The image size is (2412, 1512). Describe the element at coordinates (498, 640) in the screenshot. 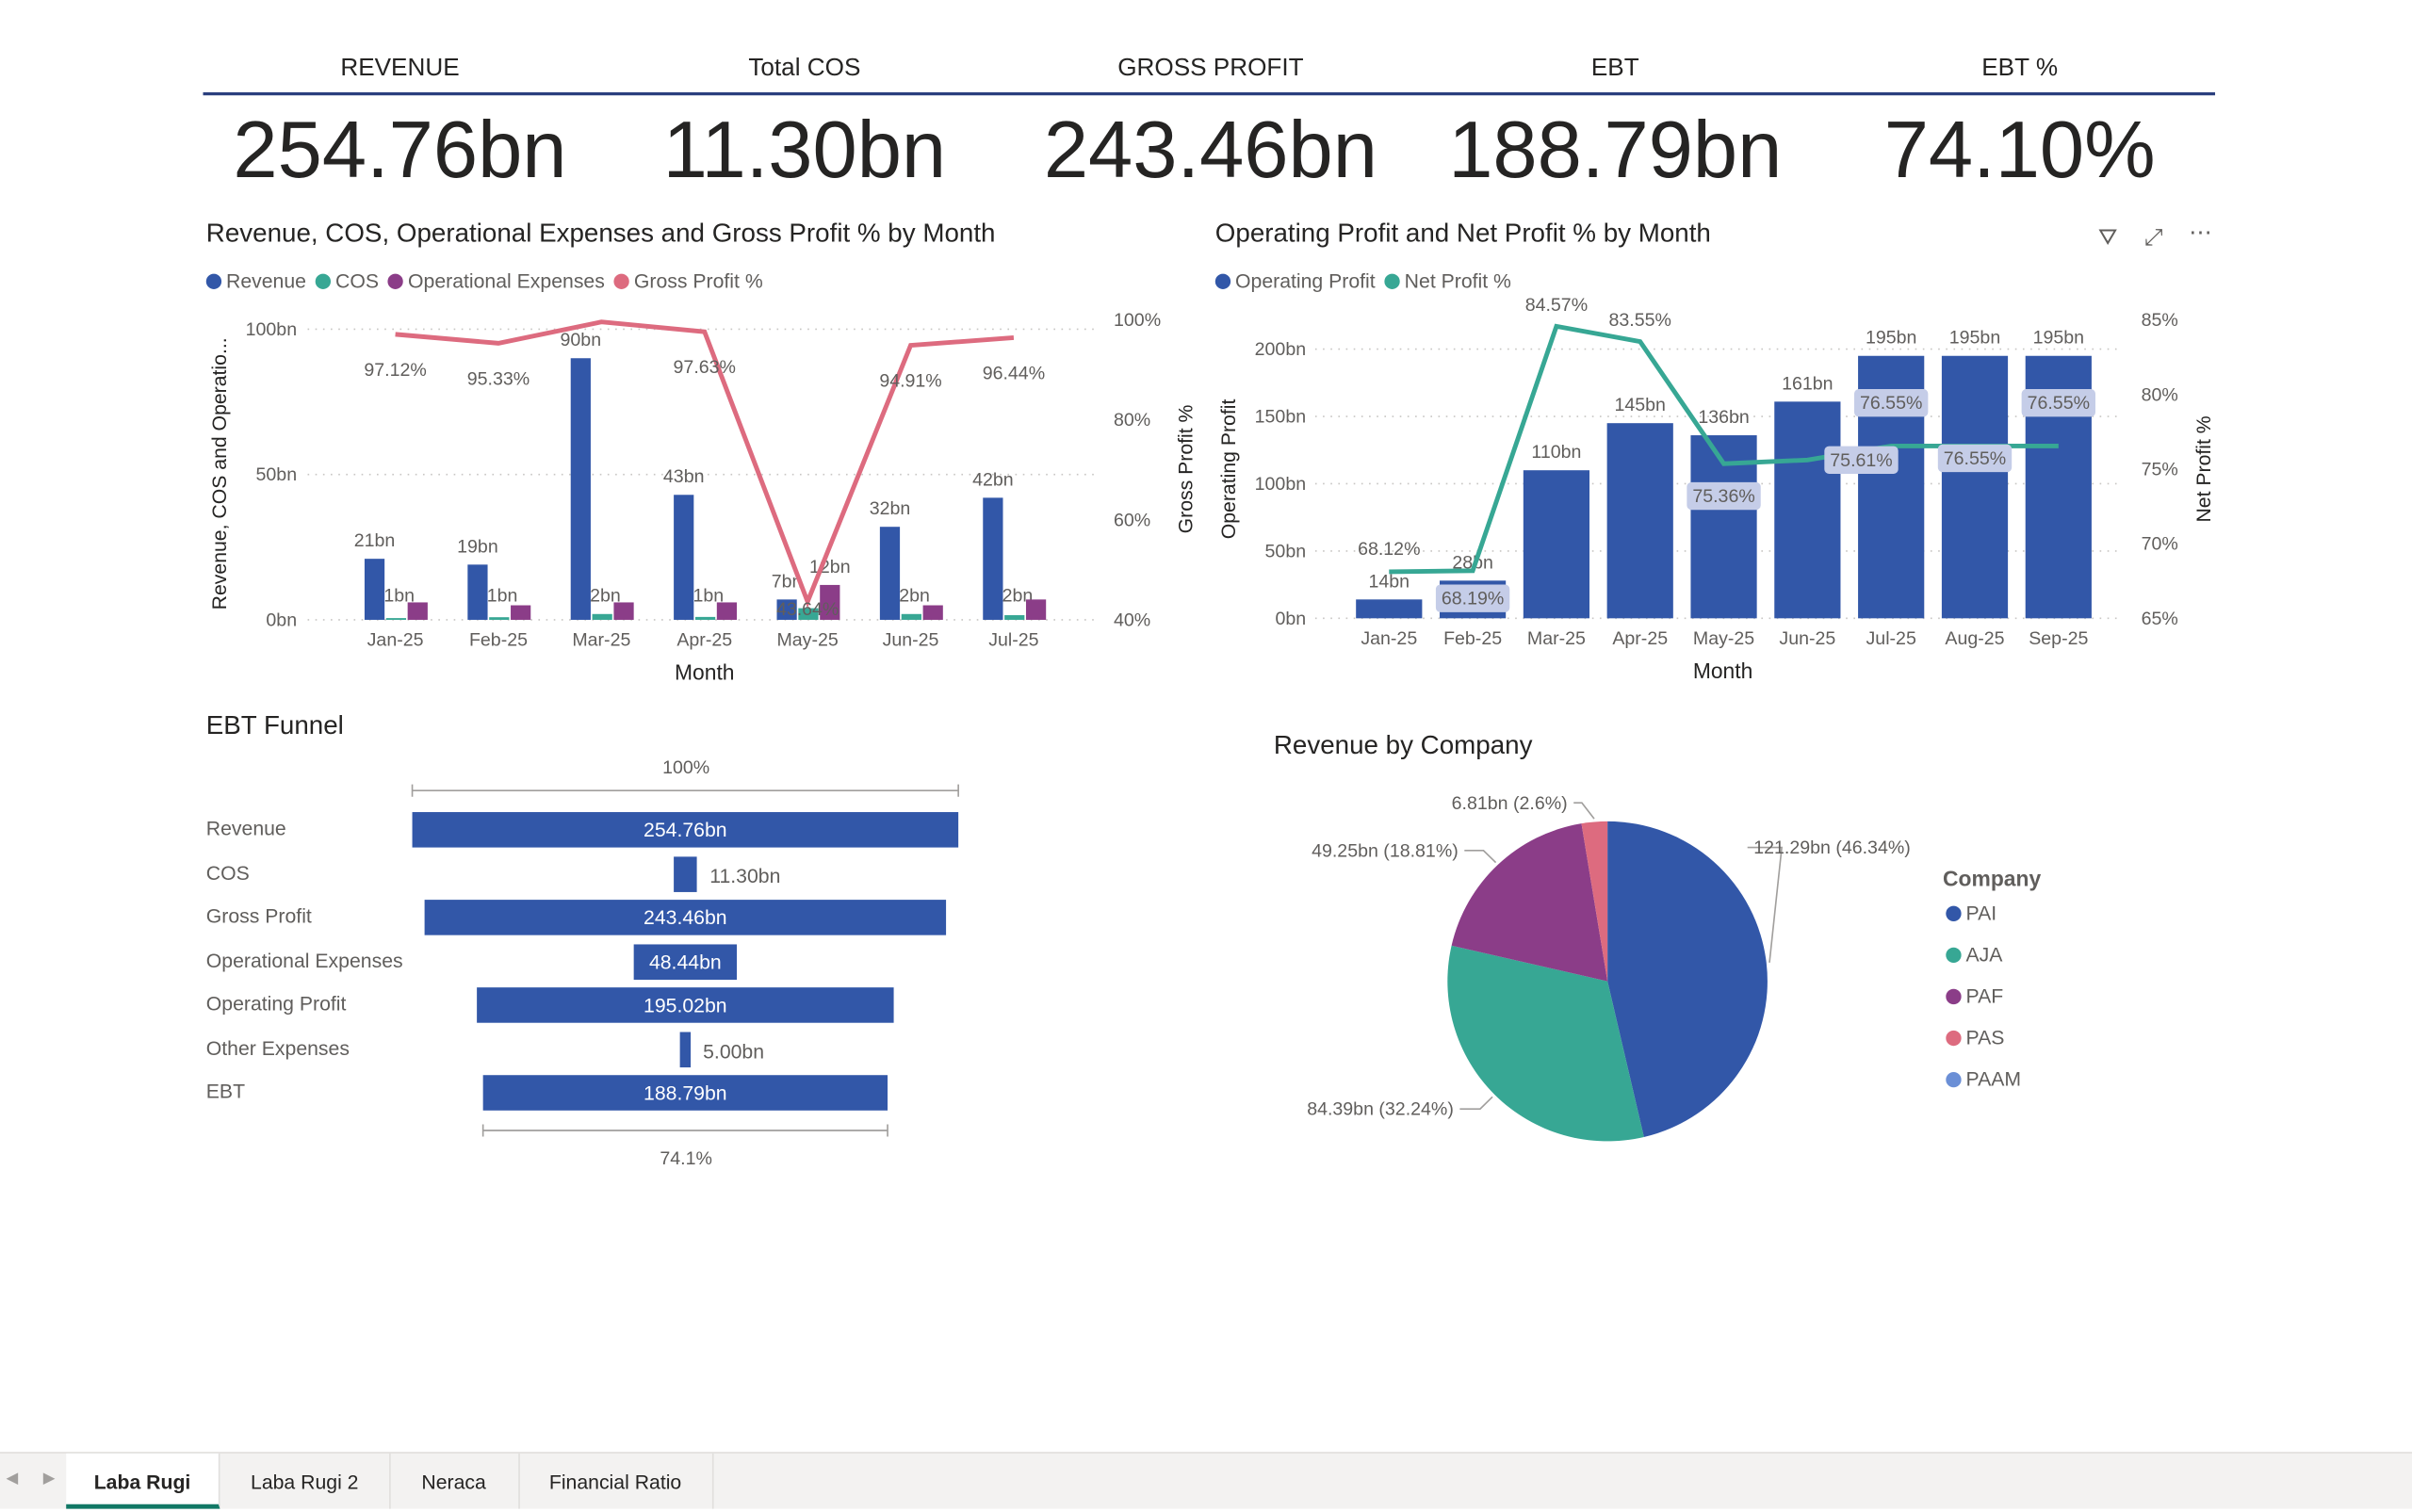

I see `x-tick-label: Feb-25` at that location.